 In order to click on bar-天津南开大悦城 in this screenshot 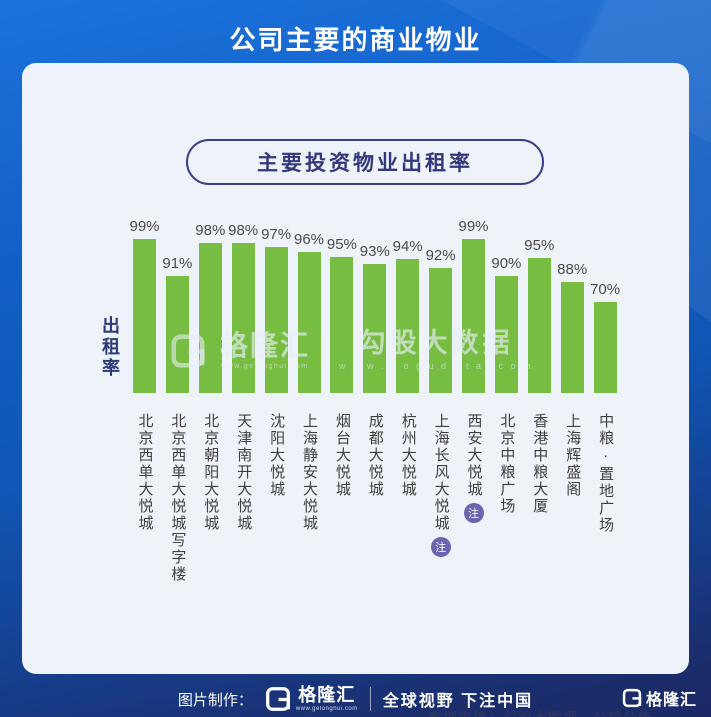, I will do `click(243, 318)`.